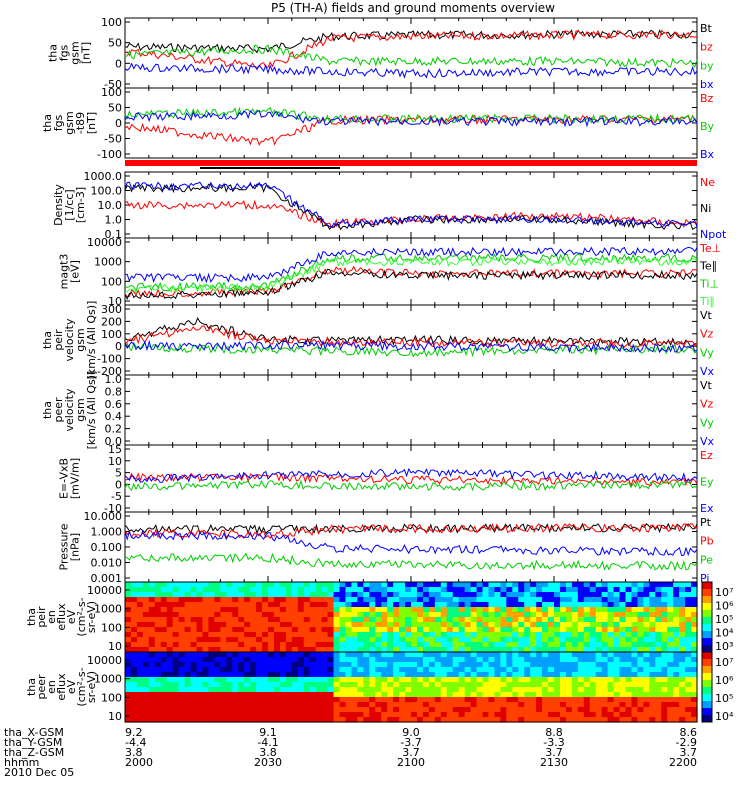 This screenshot has width=750, height=800. What do you see at coordinates (411, 284) in the screenshot?
I see `series-Te-line` at bounding box center [411, 284].